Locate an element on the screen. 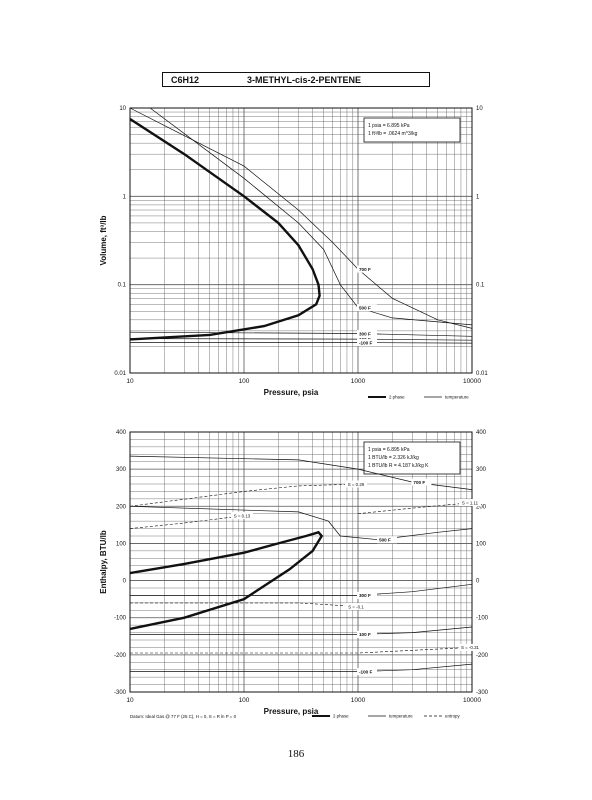 This screenshot has width=592, height=800. y-tick-label-right: -300 is located at coordinates (482, 693).